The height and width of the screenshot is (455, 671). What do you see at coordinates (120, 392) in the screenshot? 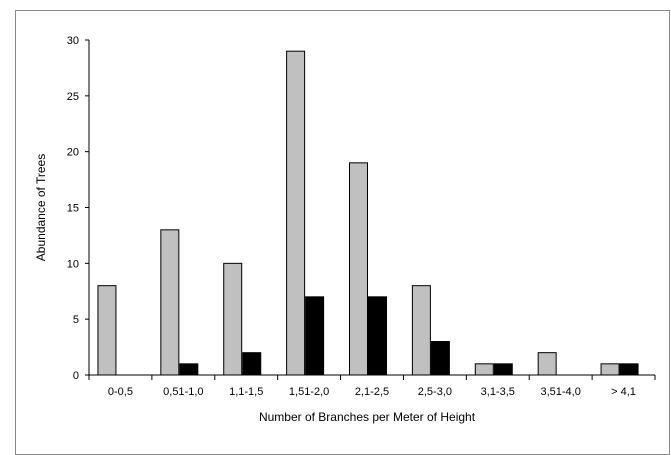
I see `x-tick-label: 0-0,5` at bounding box center [120, 392].